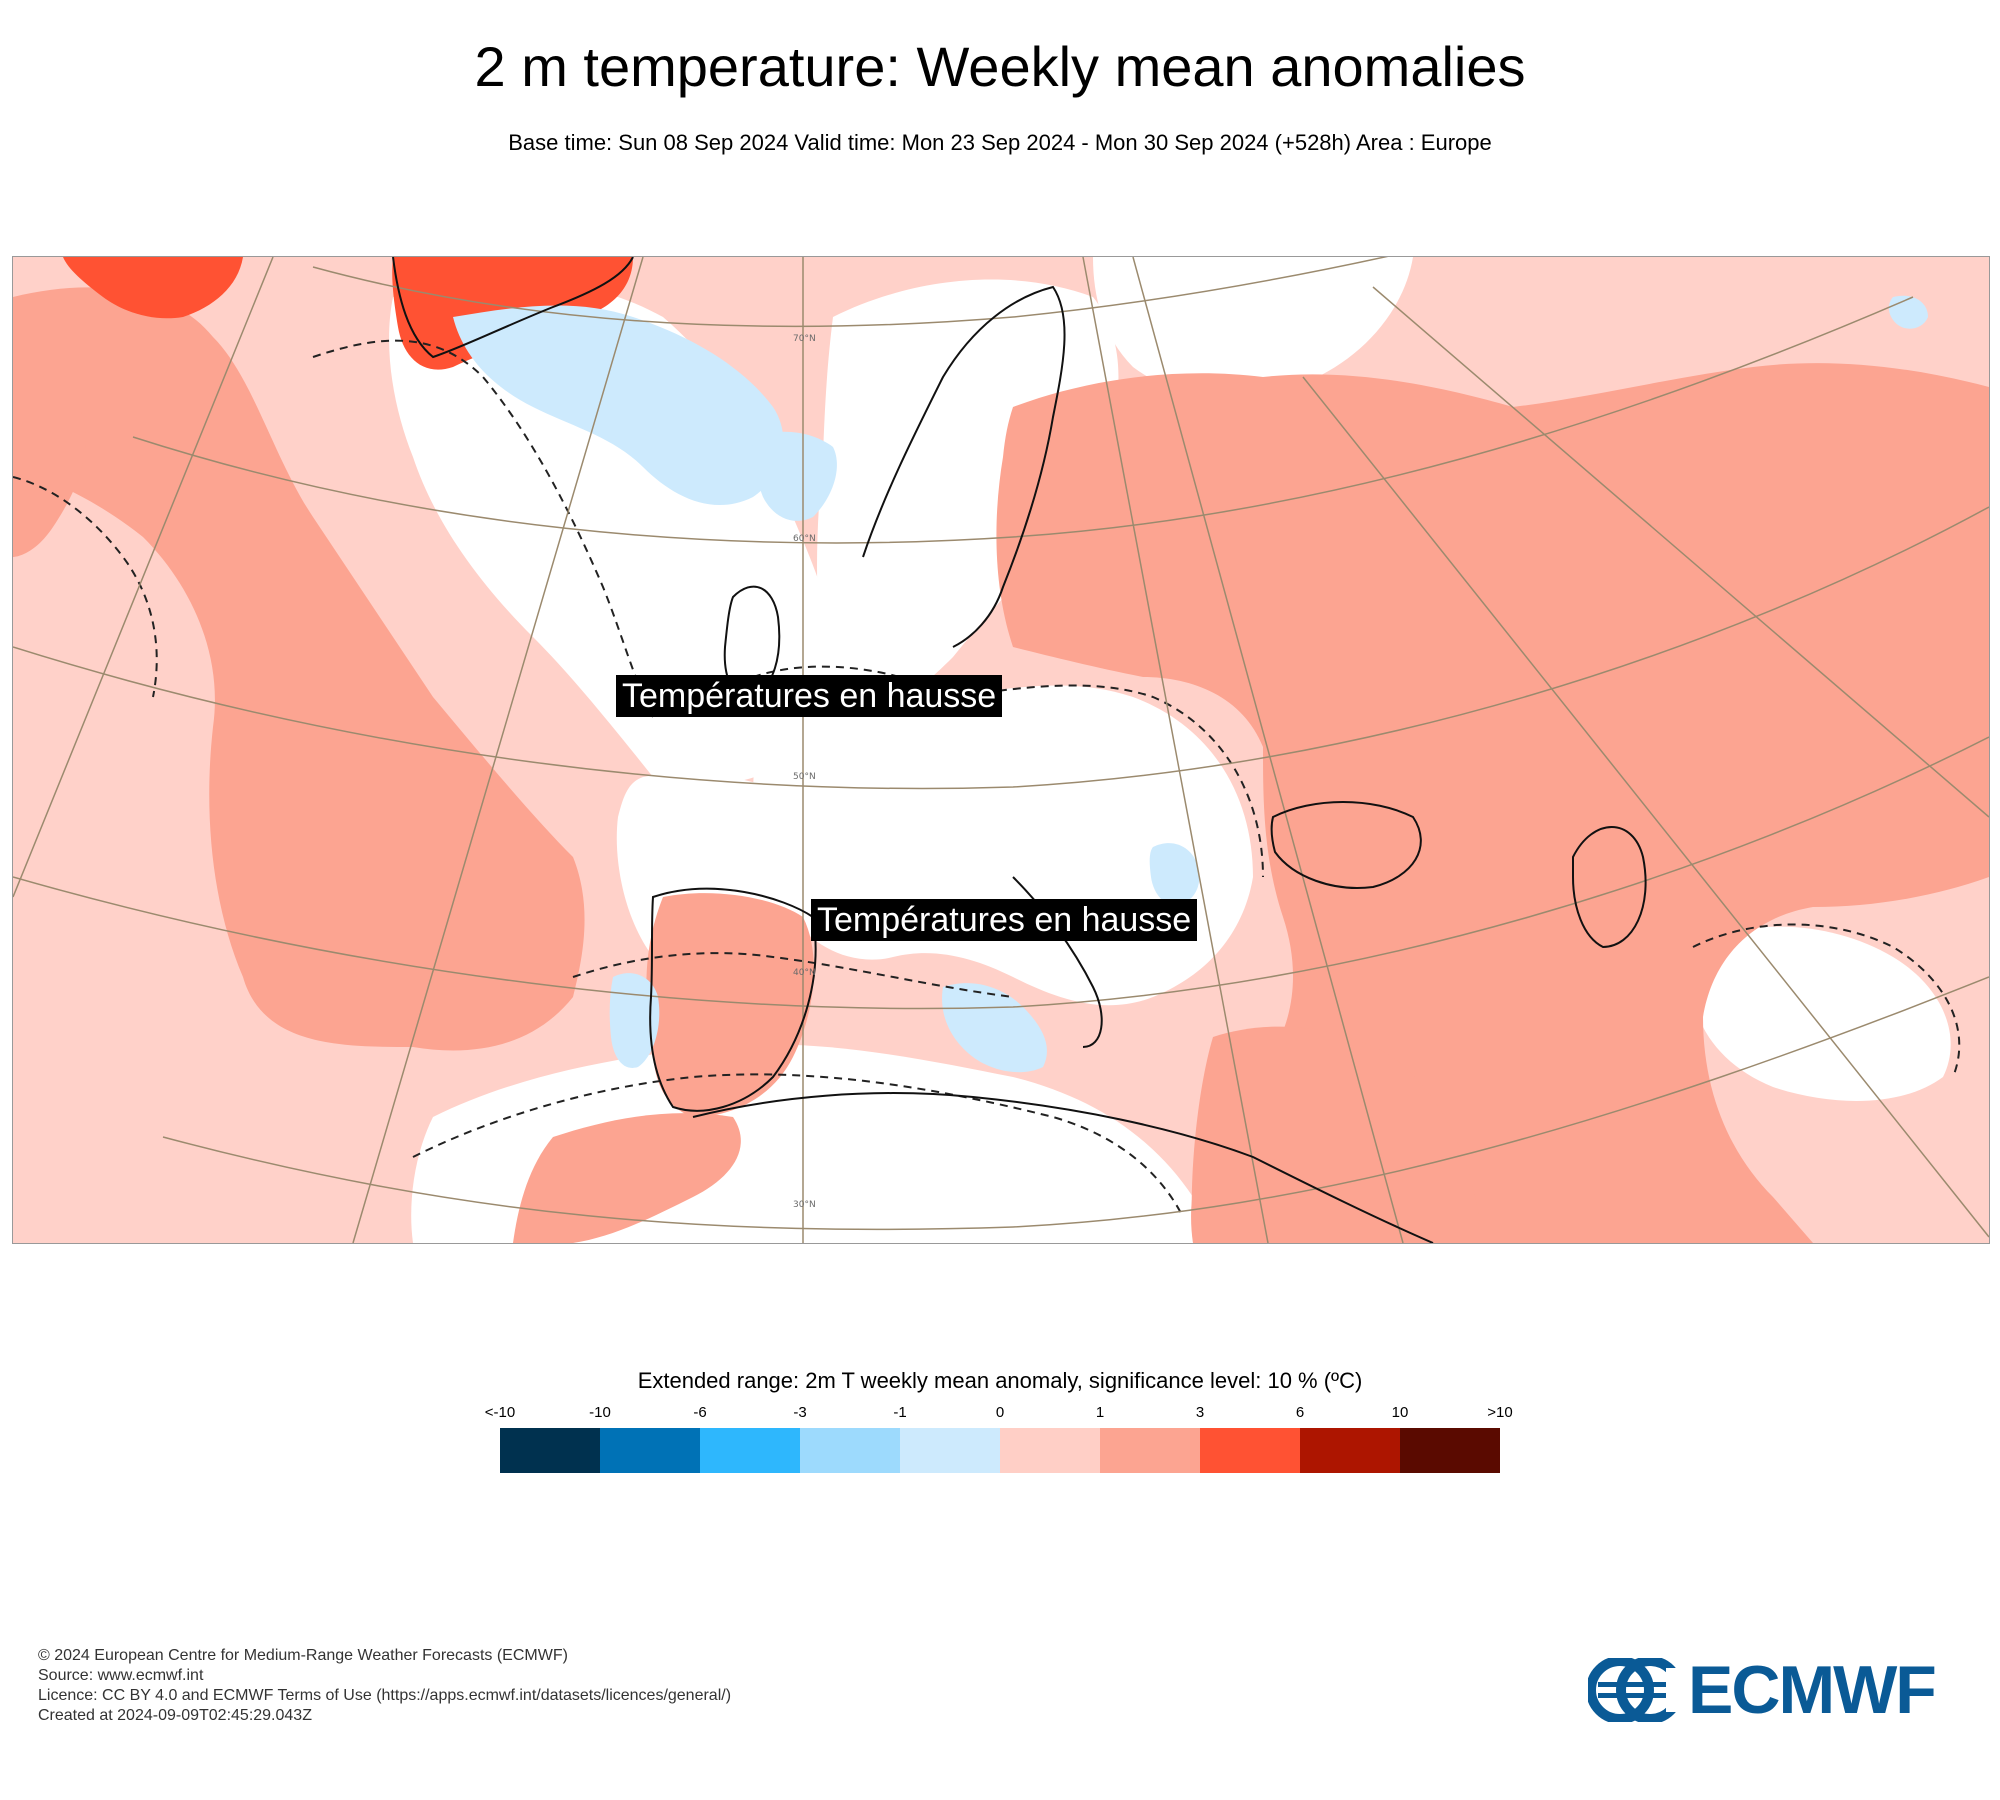 This screenshot has width=2000, height=1800. I want to click on legend-tick: -3, so click(800, 1412).